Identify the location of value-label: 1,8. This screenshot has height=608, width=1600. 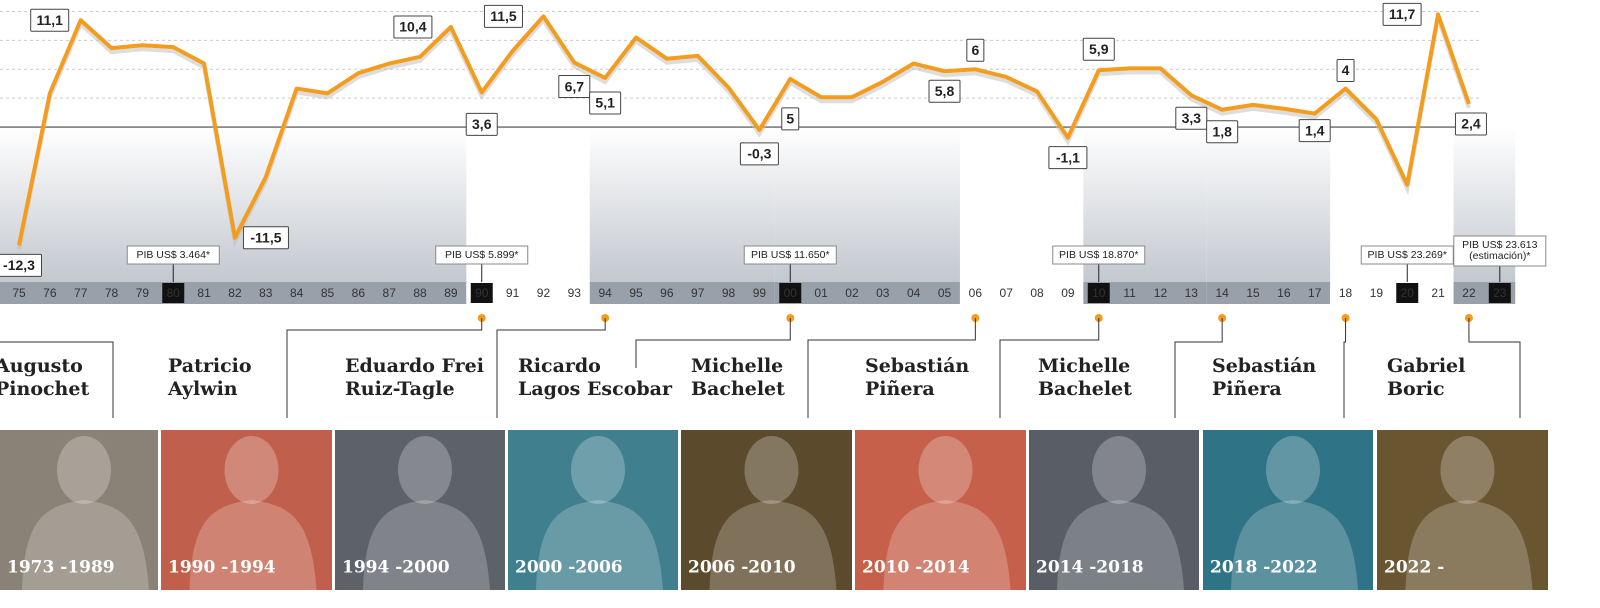
(1222, 131).